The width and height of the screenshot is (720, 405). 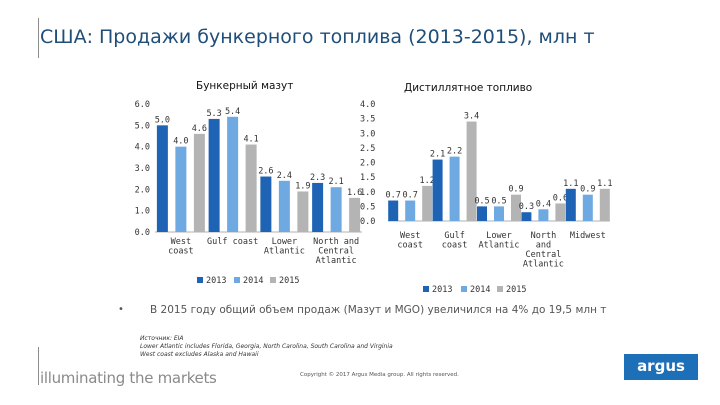 I want to click on category-label: North and, so click(x=336, y=242).